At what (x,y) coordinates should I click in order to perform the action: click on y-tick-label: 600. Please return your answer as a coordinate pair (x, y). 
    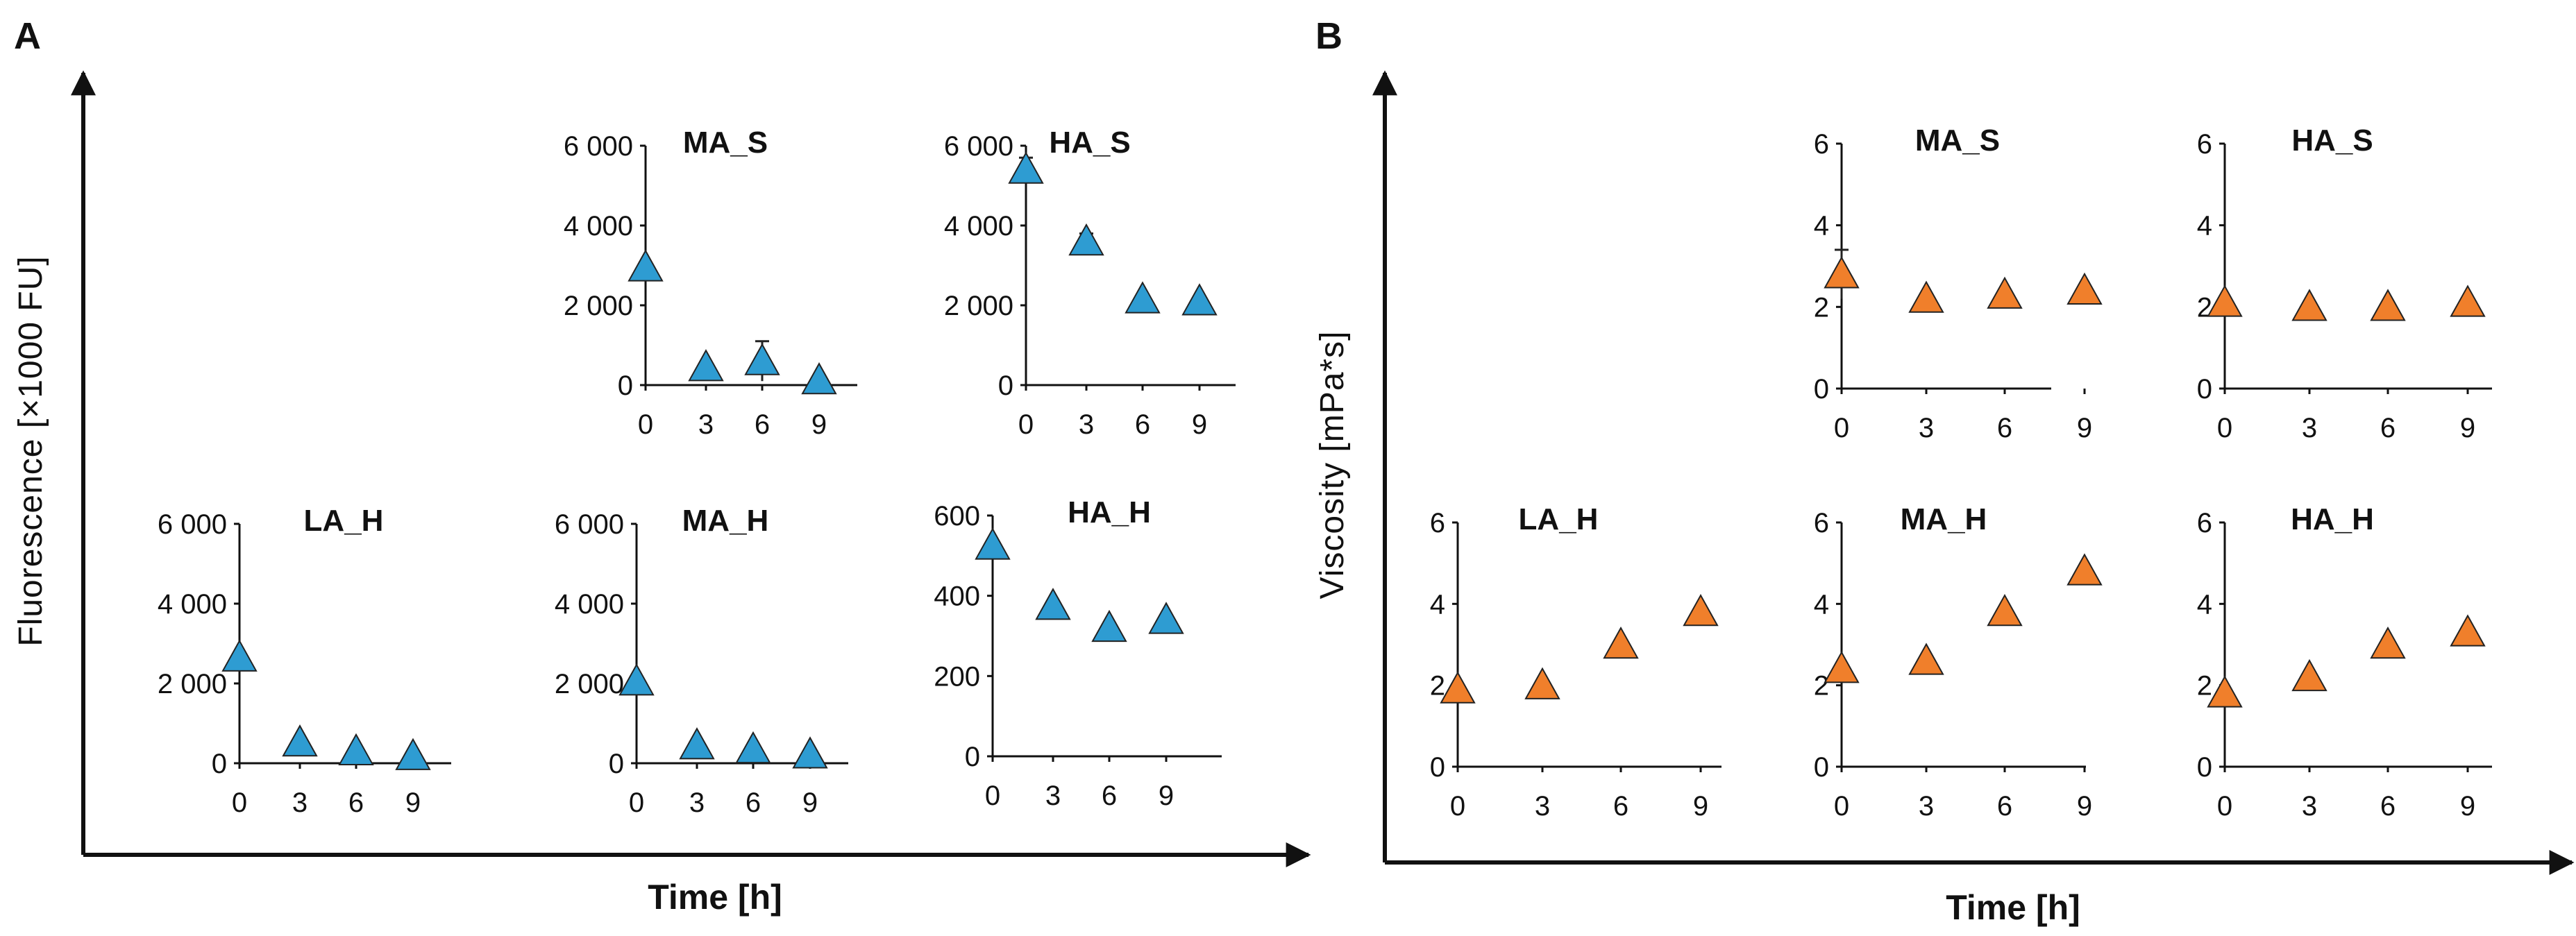
    Looking at the image, I should click on (957, 516).